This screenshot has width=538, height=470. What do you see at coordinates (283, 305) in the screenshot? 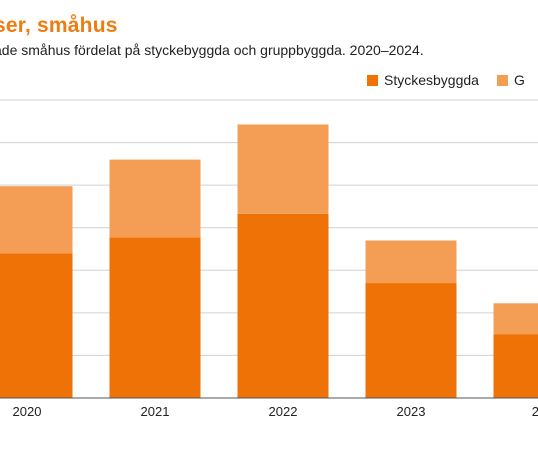
I see `bar-2022-styckesbyggda` at bounding box center [283, 305].